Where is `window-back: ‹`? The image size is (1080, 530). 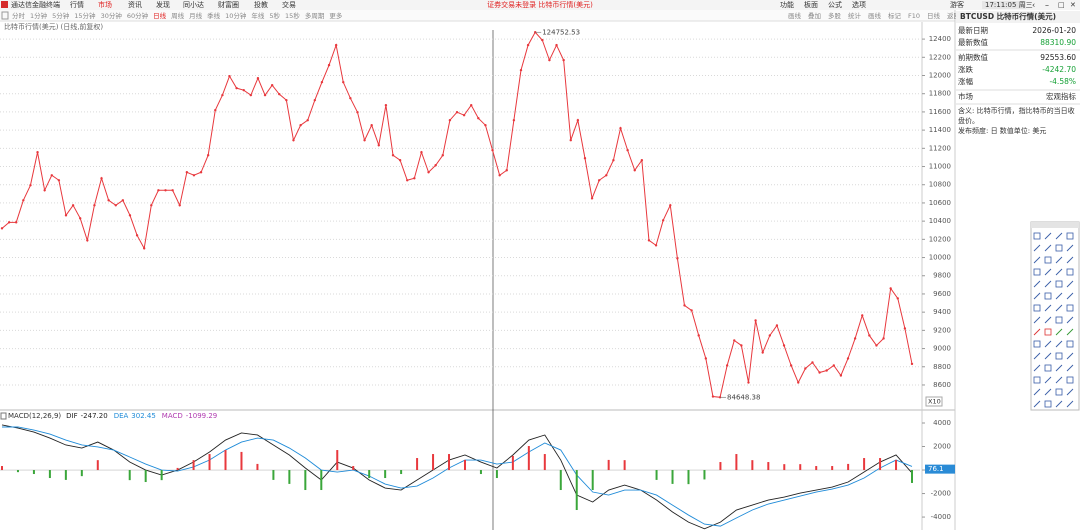 window-back: ‹ is located at coordinates (1033, 5).